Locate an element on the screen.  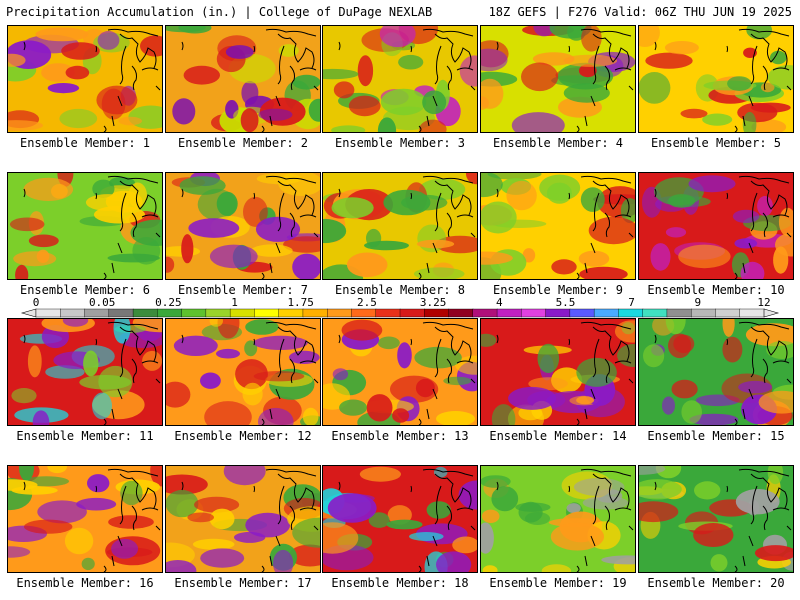
member-label: Ensemble Member: 4 is located at coordinates (558, 143).